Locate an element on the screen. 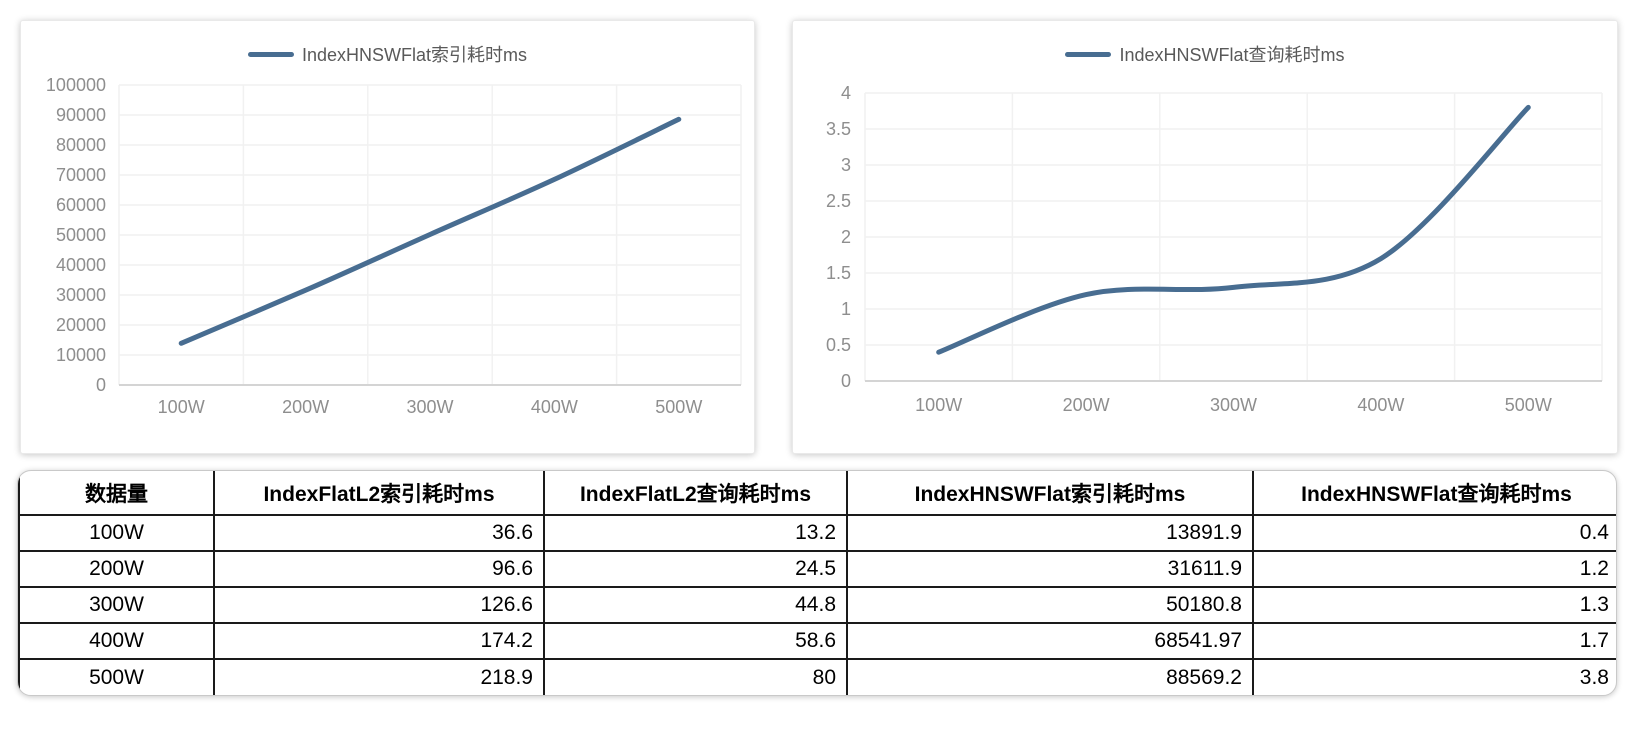 This screenshot has height=737, width=1634. header-cell: IndexHNSWFlat查询耗时ms is located at coordinates (1434, 493).